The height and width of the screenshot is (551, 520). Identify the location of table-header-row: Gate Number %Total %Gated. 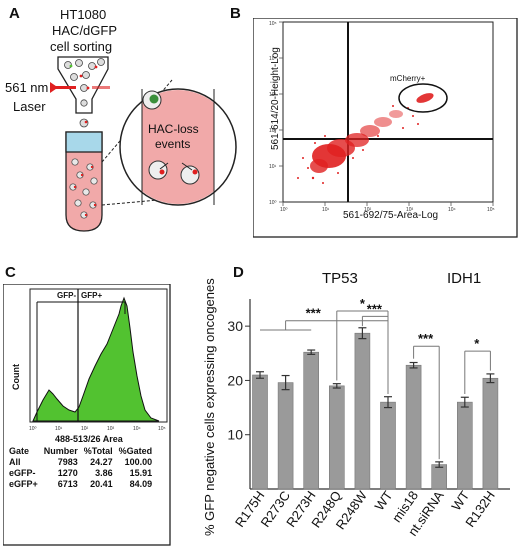
(80, 451).